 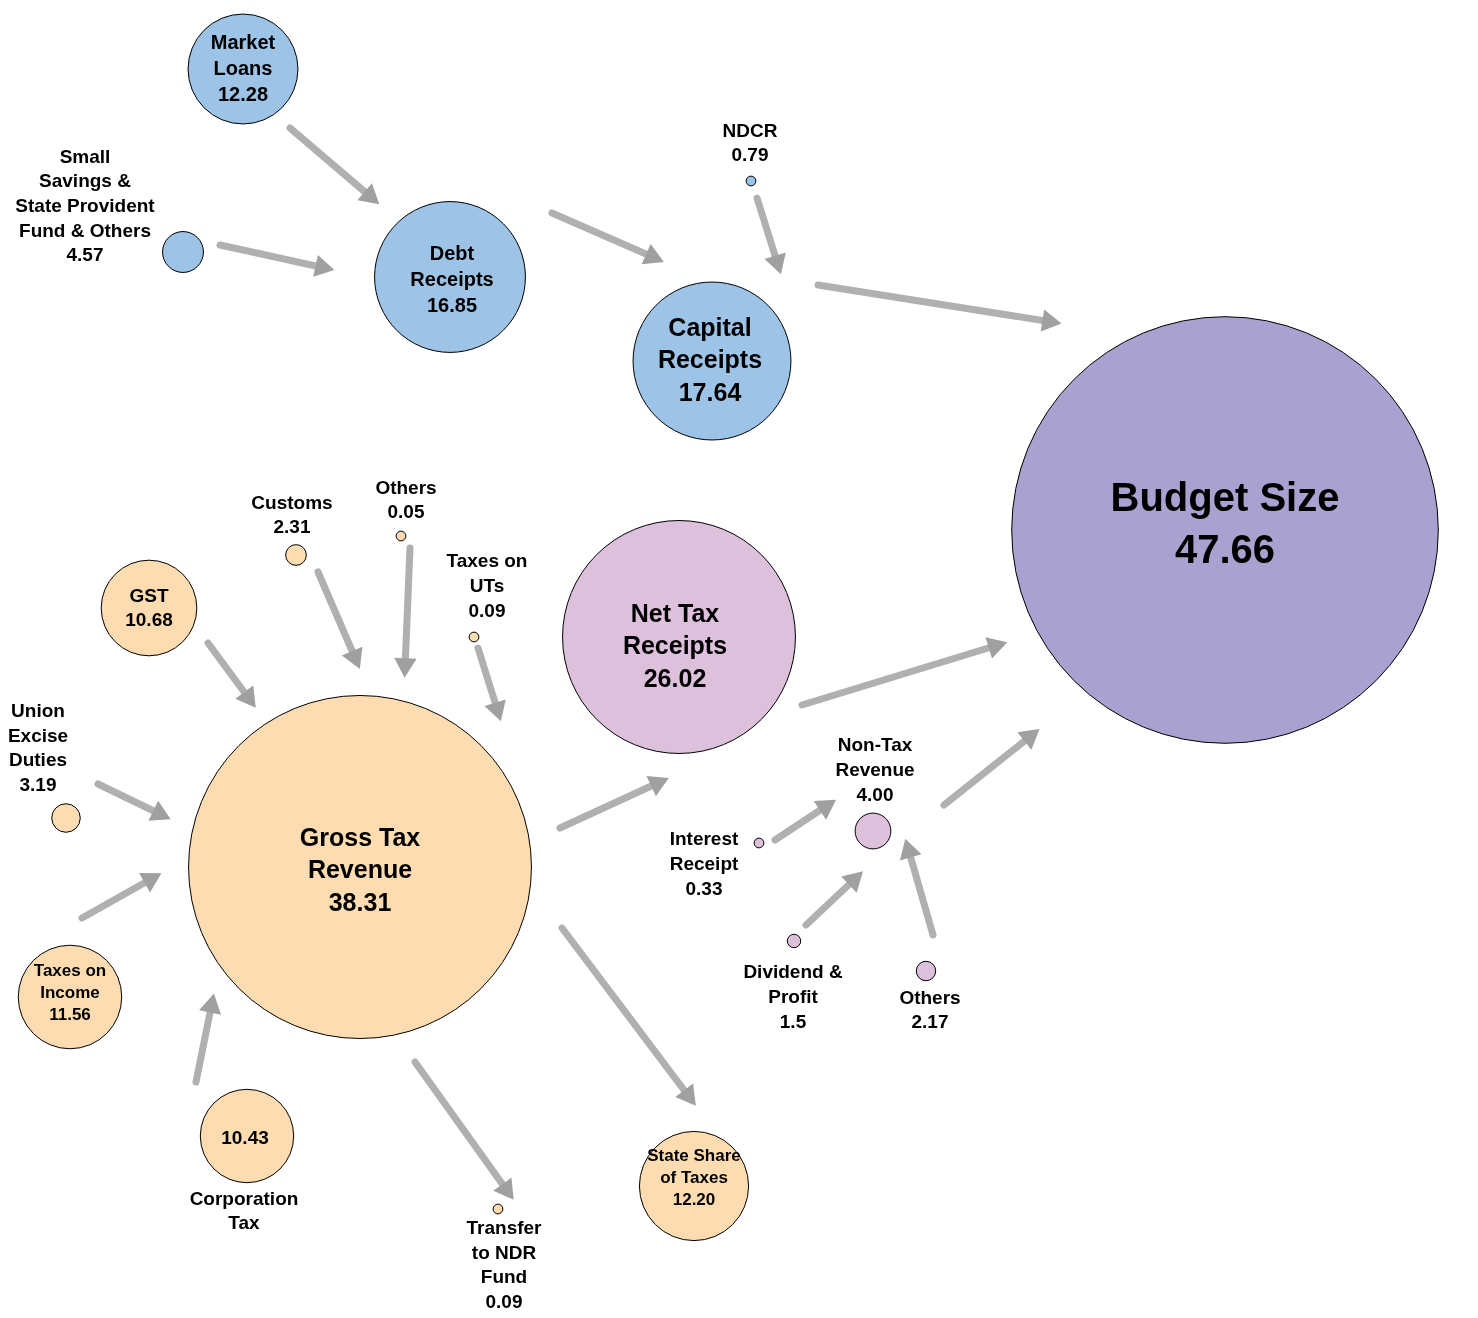 What do you see at coordinates (504, 1252) in the screenshot?
I see `category-label: Transfer to NDR Fund` at bounding box center [504, 1252].